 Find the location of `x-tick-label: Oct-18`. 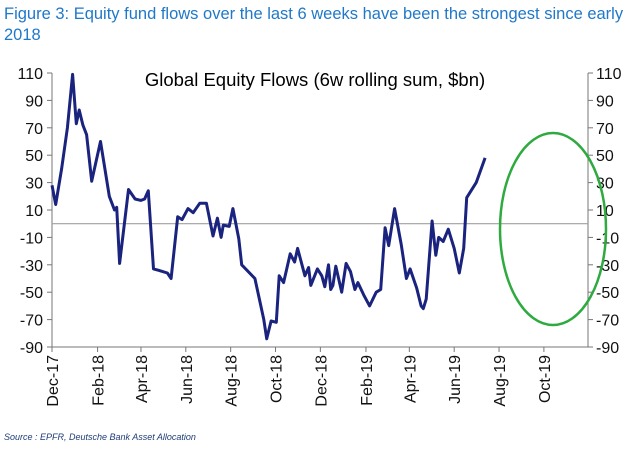

x-tick-label: Oct-18 is located at coordinates (277, 379).